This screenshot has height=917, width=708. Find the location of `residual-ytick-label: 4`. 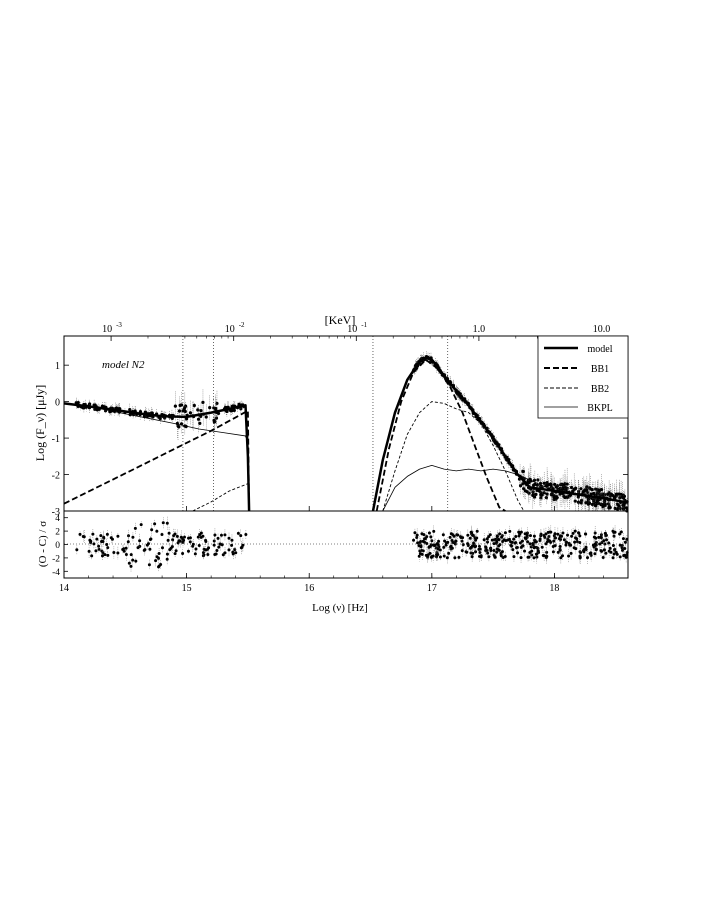

residual-ytick-label: 4 is located at coordinates (57, 519).